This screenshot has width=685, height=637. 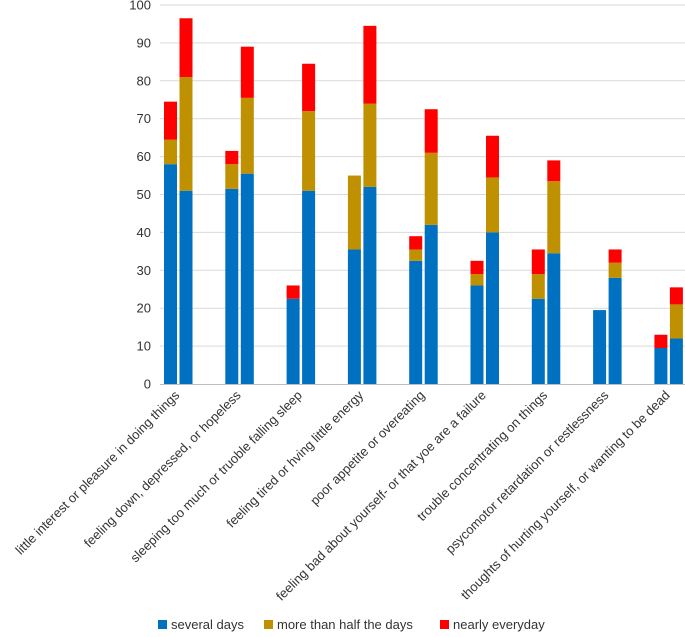 What do you see at coordinates (144, 42) in the screenshot?
I see `y-tick-label: 90` at bounding box center [144, 42].